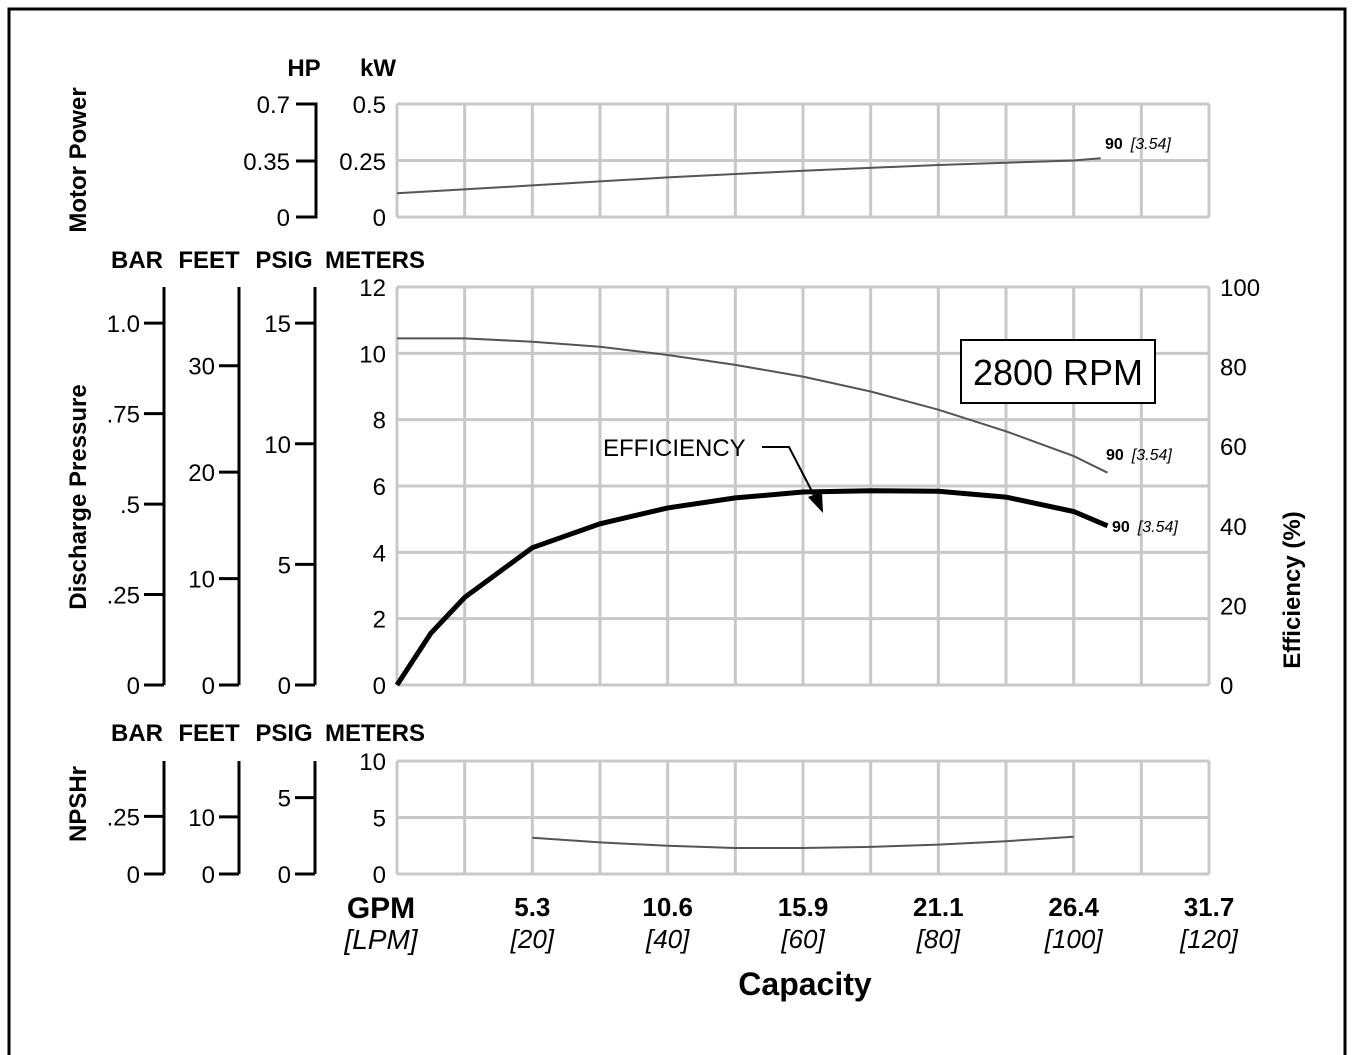 This screenshot has width=1356, height=1055. I want to click on hp-tick-label: 0.35, so click(266, 162).